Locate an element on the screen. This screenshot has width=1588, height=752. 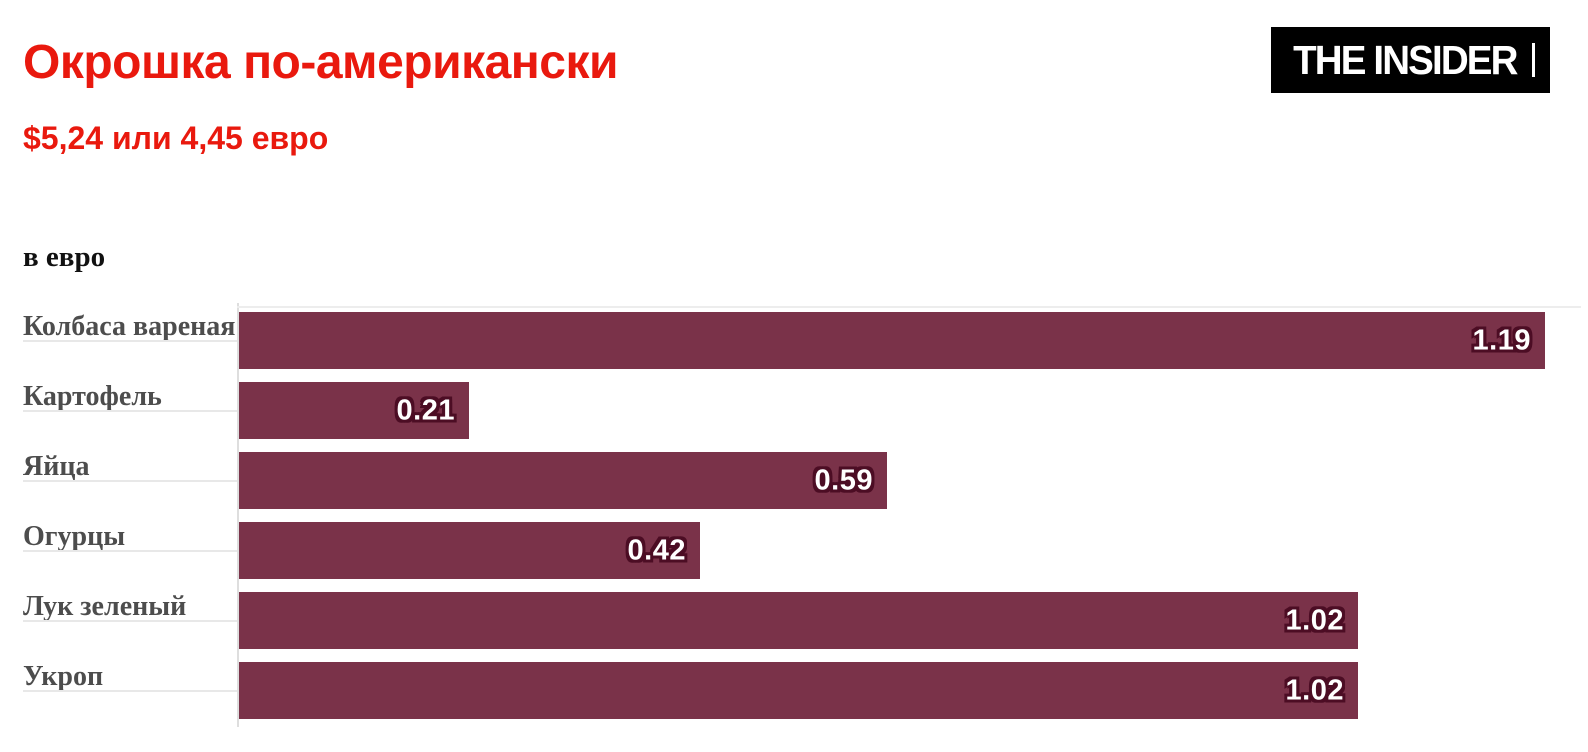
logo-cursor-bar-icon is located at coordinates (1534, 60).